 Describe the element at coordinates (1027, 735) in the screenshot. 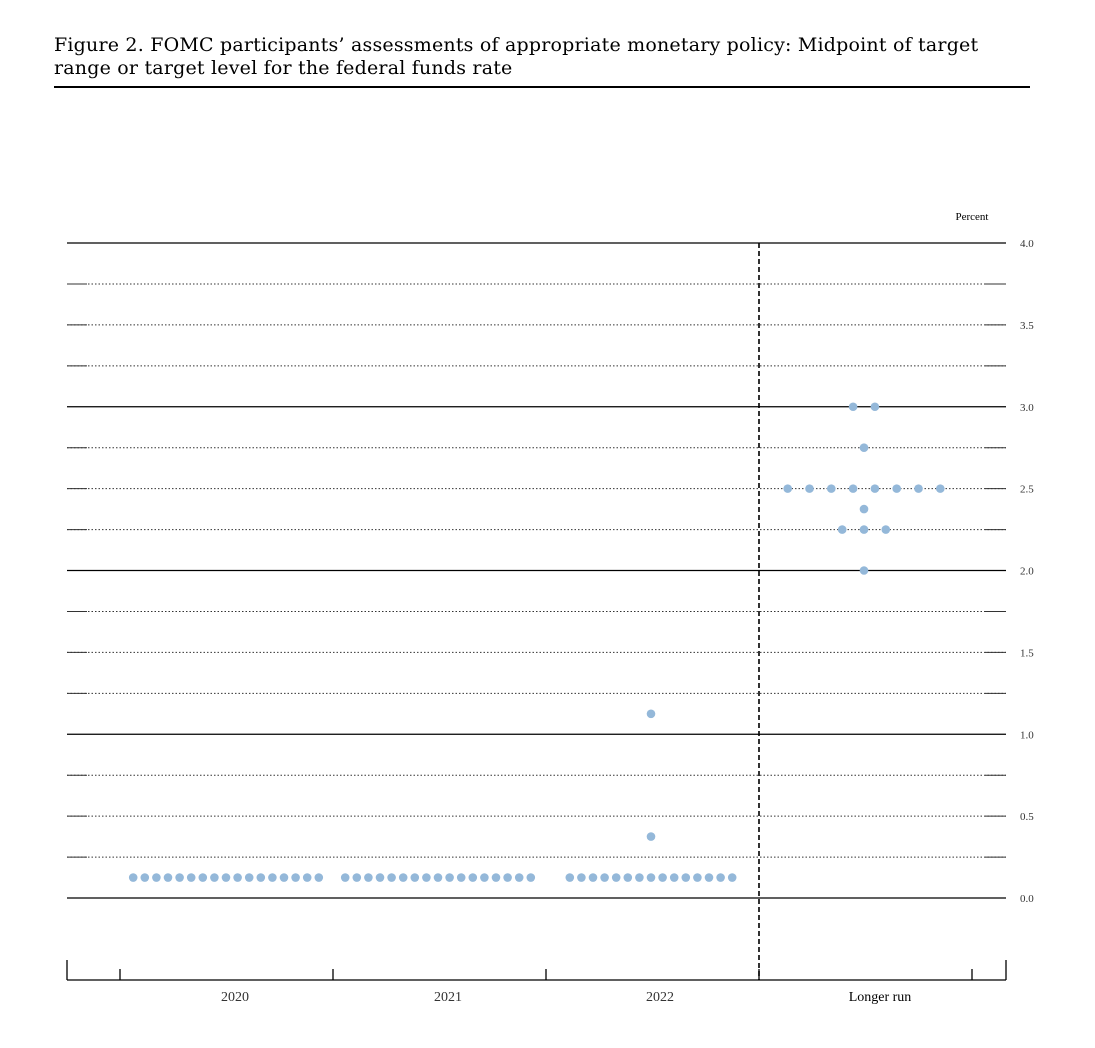

I see `y-tick-label: 1.0` at that location.